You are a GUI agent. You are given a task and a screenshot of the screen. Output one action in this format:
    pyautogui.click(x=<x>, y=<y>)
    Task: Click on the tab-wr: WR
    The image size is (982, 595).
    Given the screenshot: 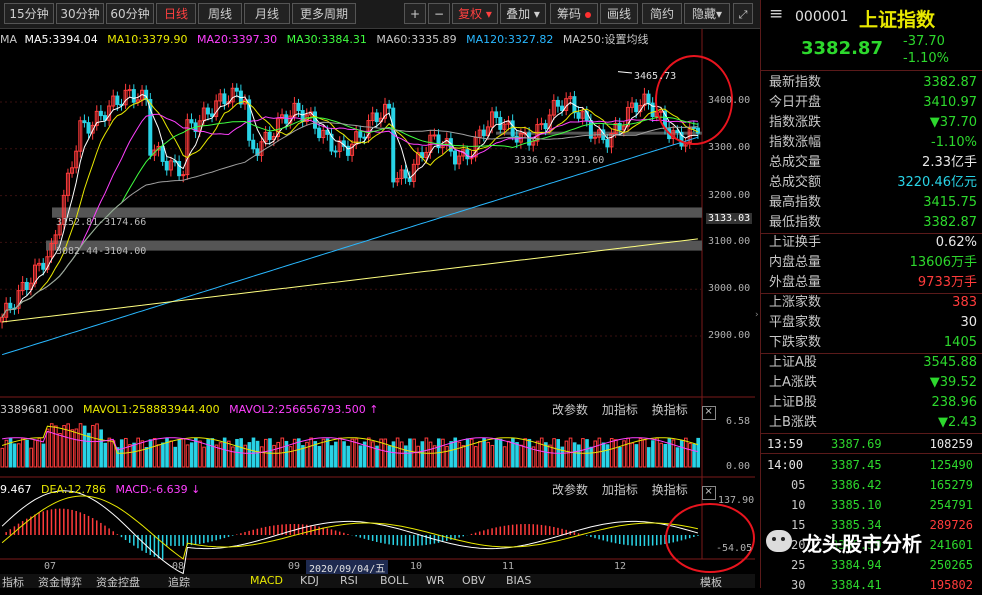 What is the action you would take?
    pyautogui.click(x=435, y=580)
    